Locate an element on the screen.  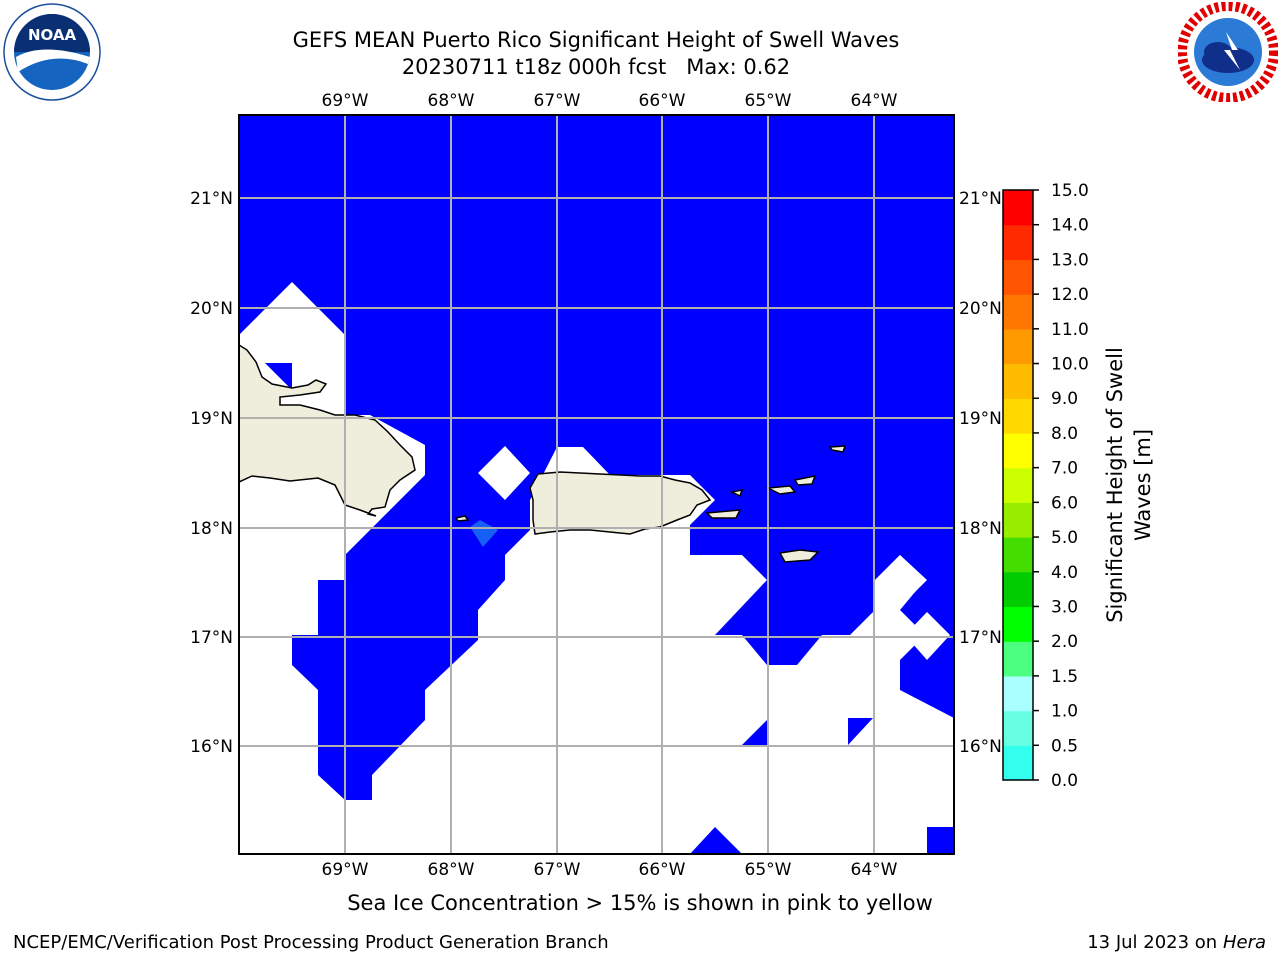
mona is located at coordinates (462, 518).